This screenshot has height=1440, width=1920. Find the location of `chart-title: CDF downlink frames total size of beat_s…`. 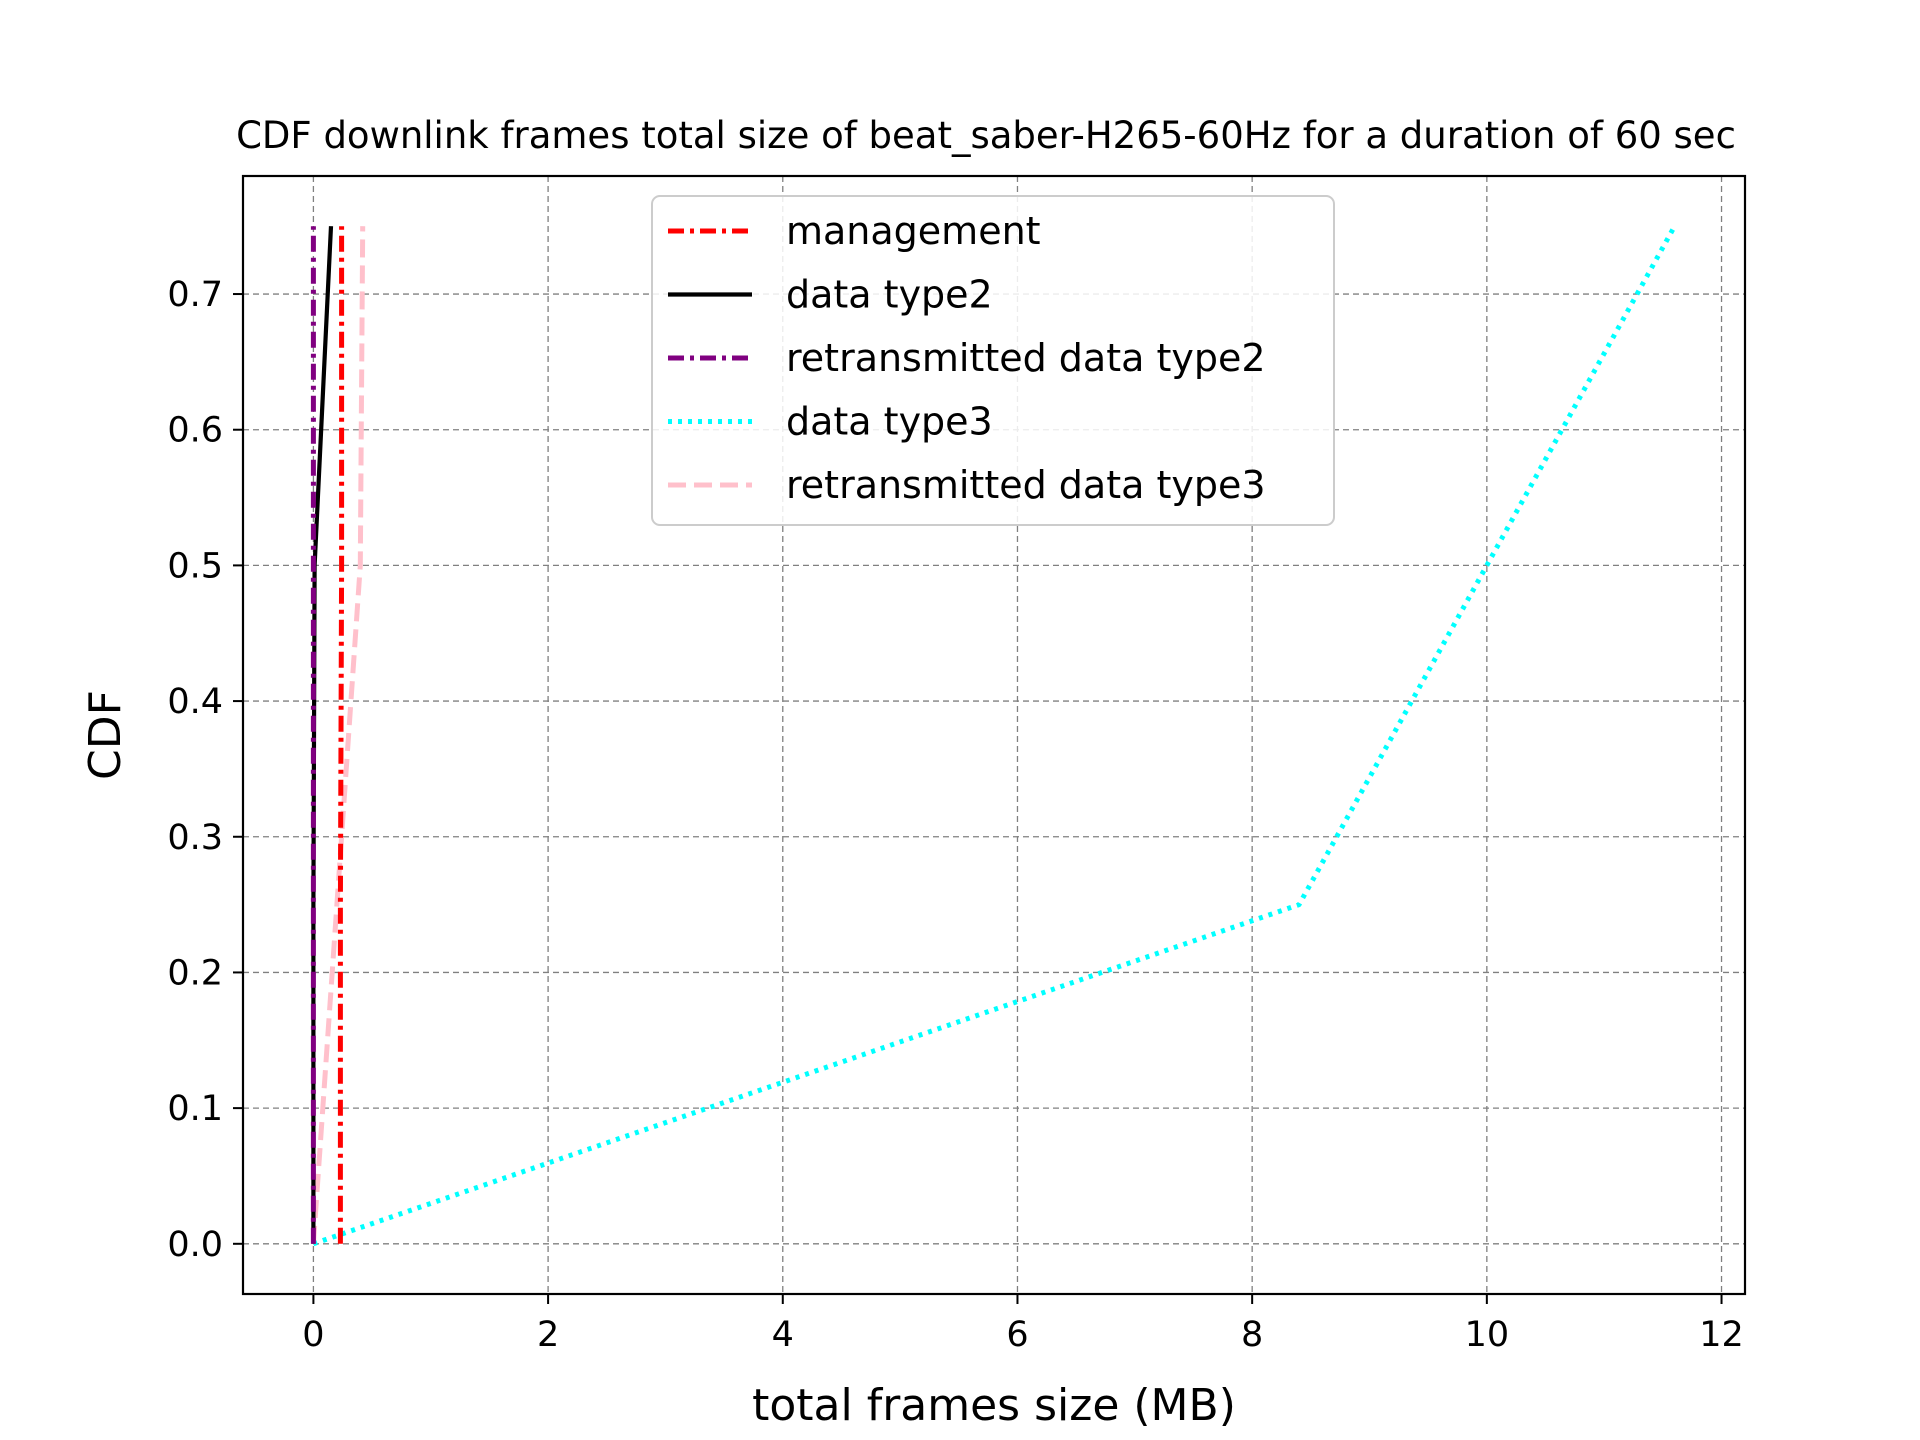

chart-title: CDF downlink frames total size of beat_s… is located at coordinates (986, 135).